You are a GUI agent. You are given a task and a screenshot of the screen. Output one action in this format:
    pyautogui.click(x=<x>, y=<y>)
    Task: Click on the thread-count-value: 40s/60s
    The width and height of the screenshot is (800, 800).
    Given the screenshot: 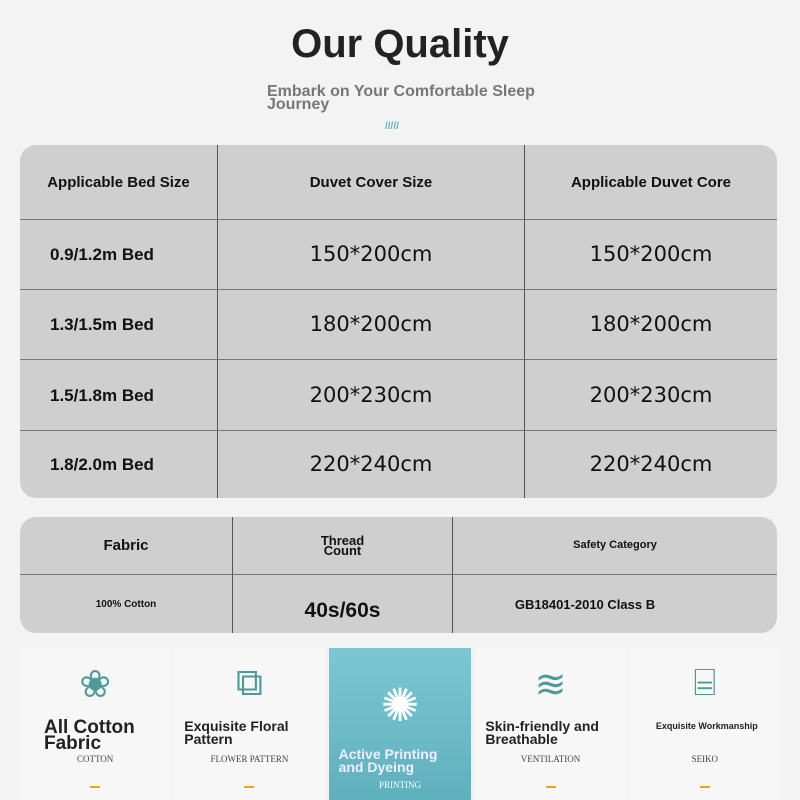 What is the action you would take?
    pyautogui.click(x=342, y=604)
    